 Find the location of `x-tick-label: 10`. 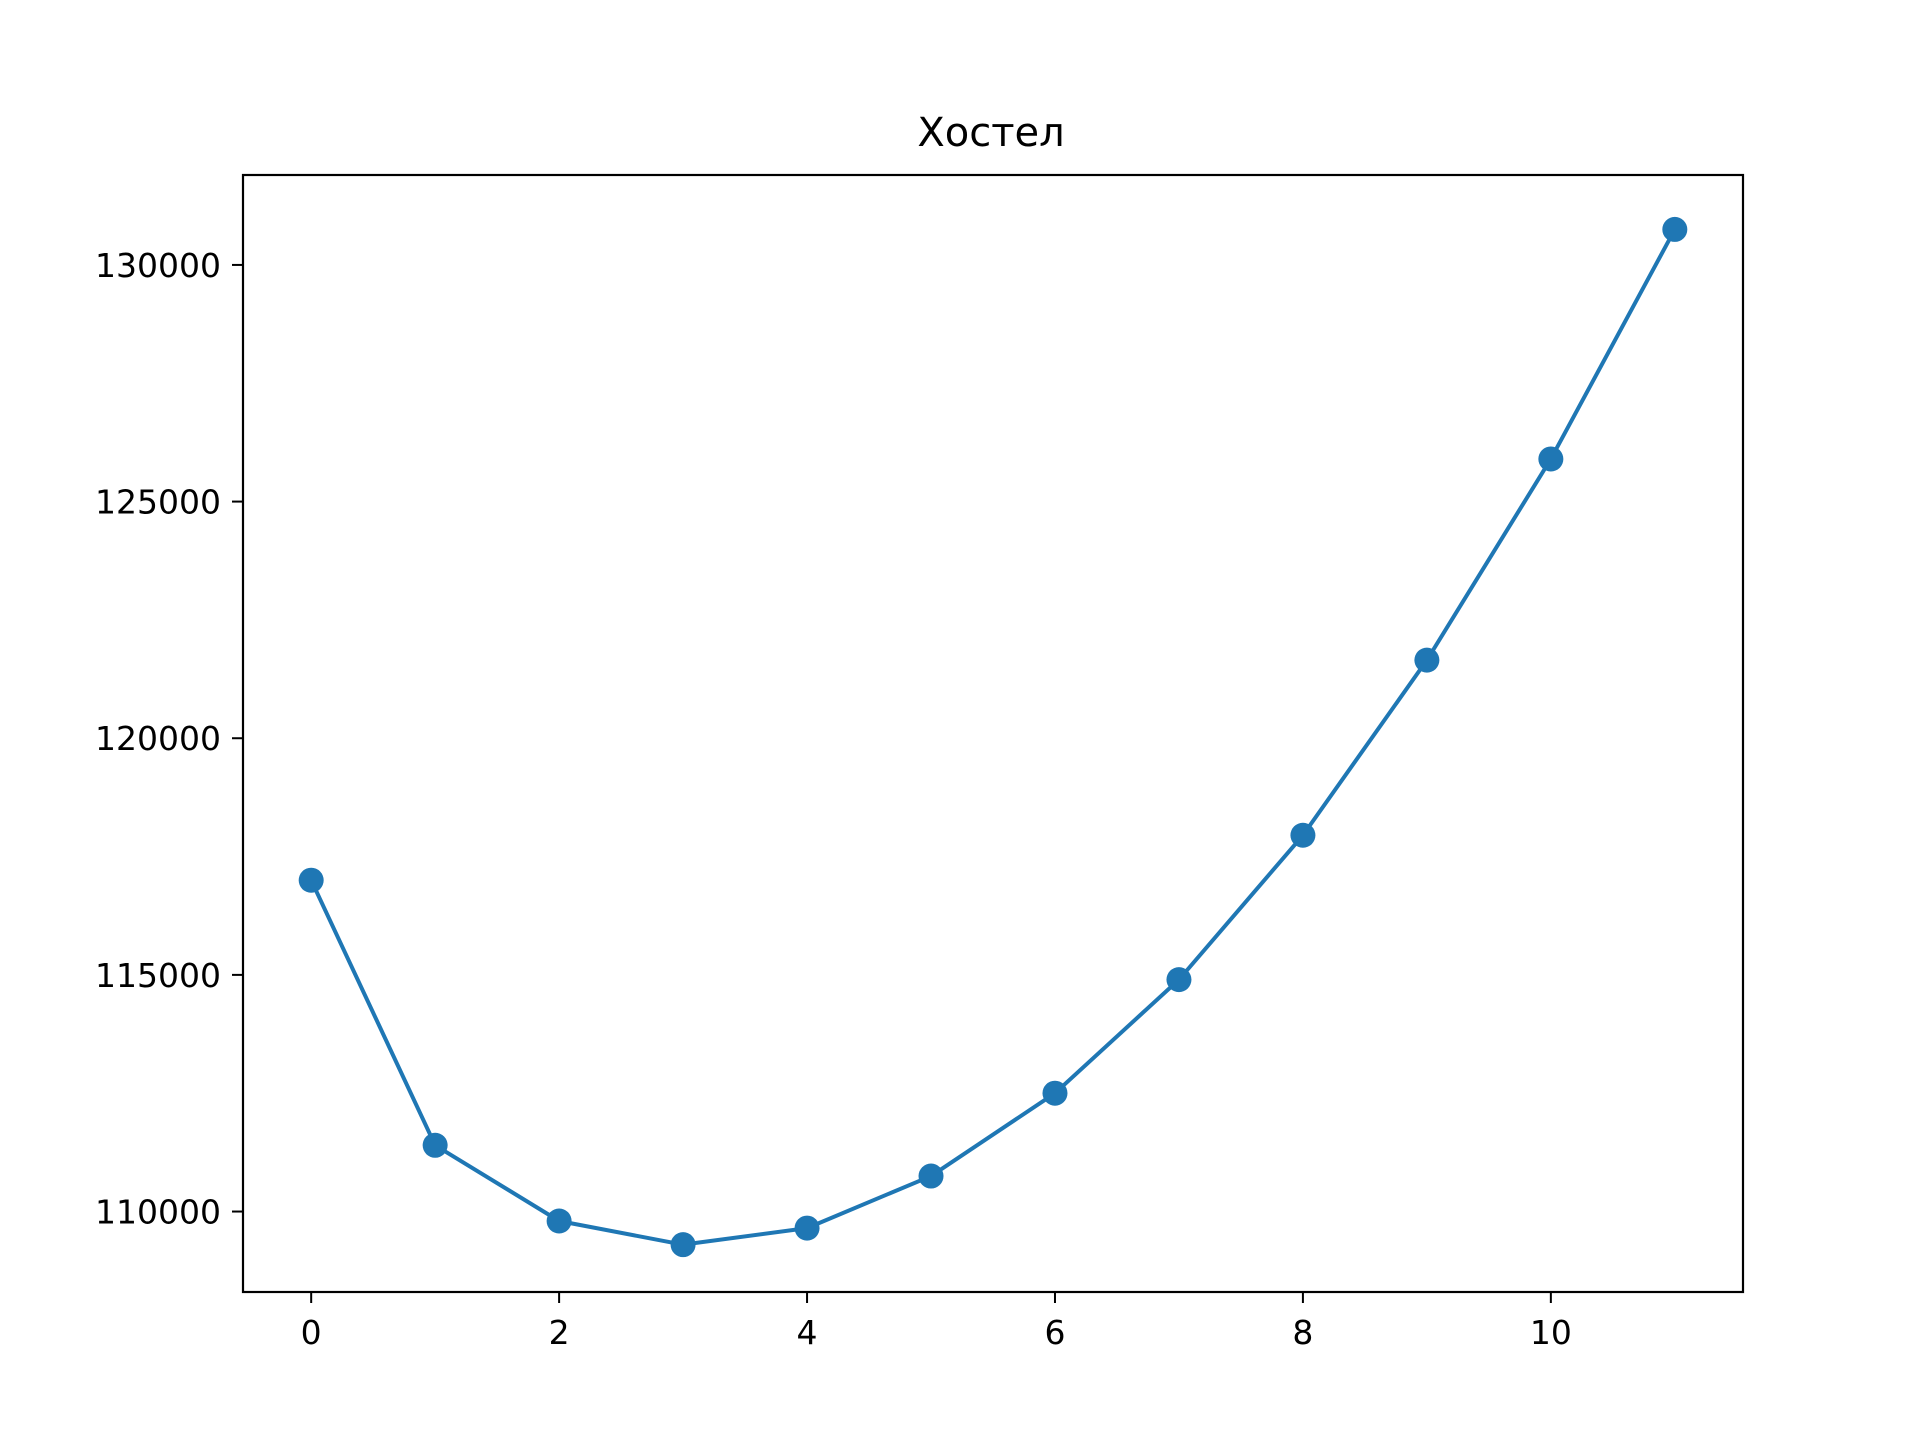

x-tick-label: 10 is located at coordinates (1551, 1332).